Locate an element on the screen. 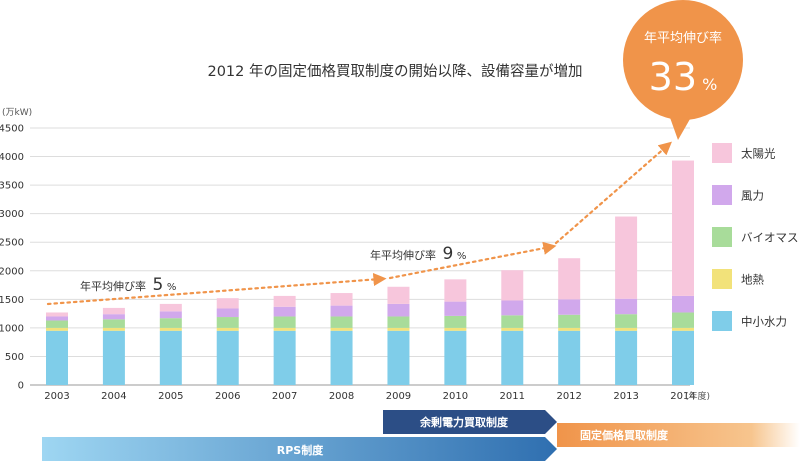 The width and height of the screenshot is (800, 461). growth-5-value: 5 is located at coordinates (158, 285).